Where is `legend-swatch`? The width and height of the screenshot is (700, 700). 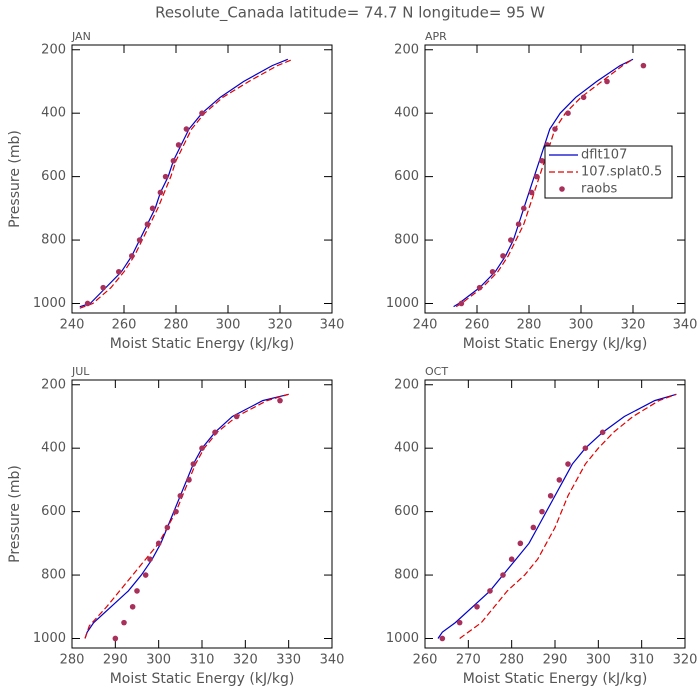
legend-swatch is located at coordinates (562, 189).